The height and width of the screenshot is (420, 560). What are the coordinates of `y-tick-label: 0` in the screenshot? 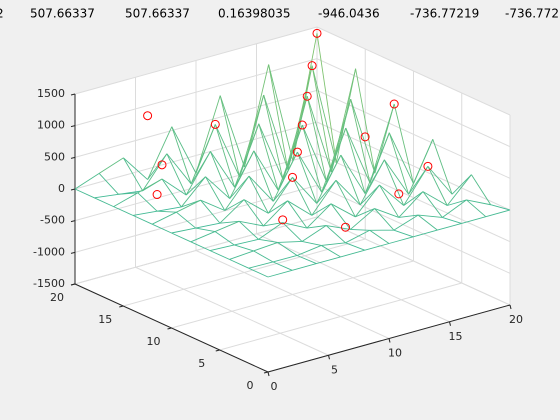 It's located at (250, 385).